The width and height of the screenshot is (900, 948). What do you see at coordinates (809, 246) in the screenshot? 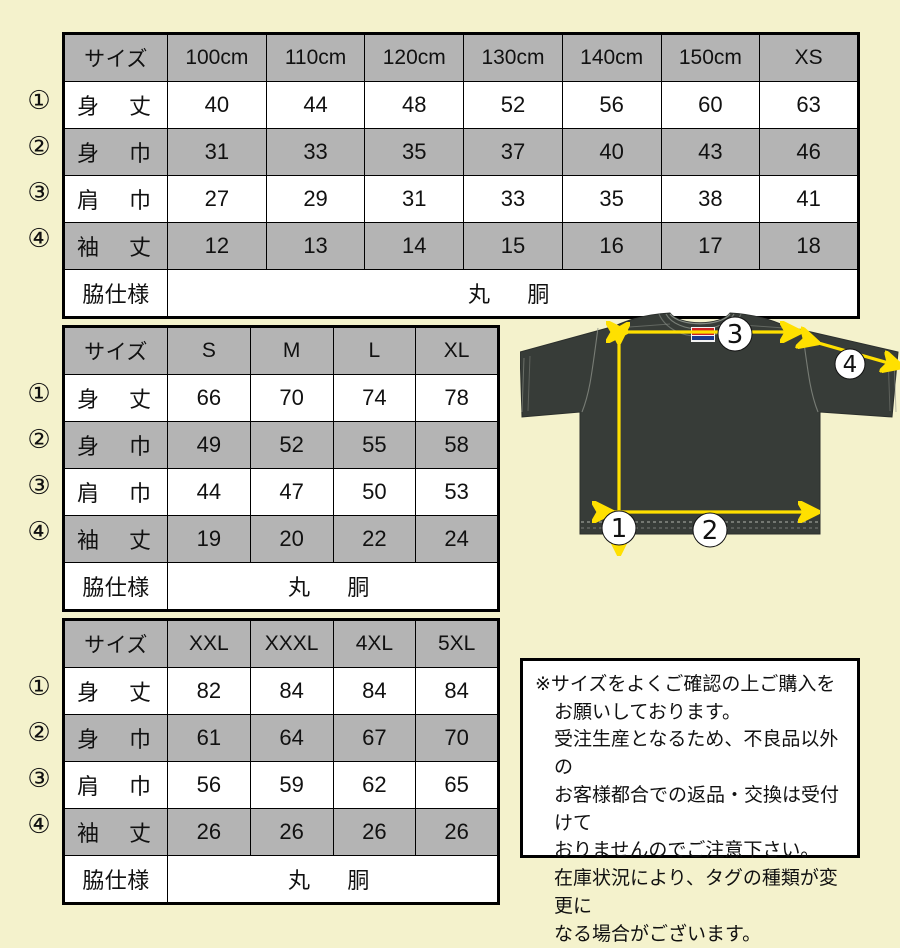
I see `cell-sleeve-length-6: 18` at bounding box center [809, 246].